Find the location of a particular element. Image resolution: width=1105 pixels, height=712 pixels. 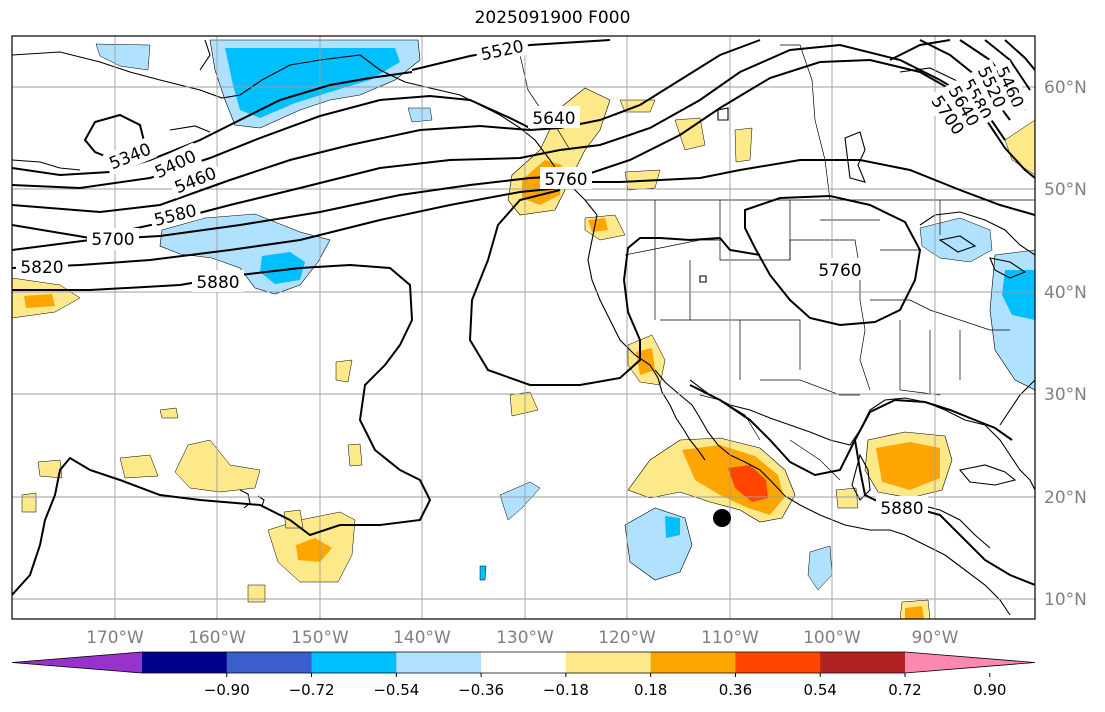

colorbar-extend-low is located at coordinates (77, 662).